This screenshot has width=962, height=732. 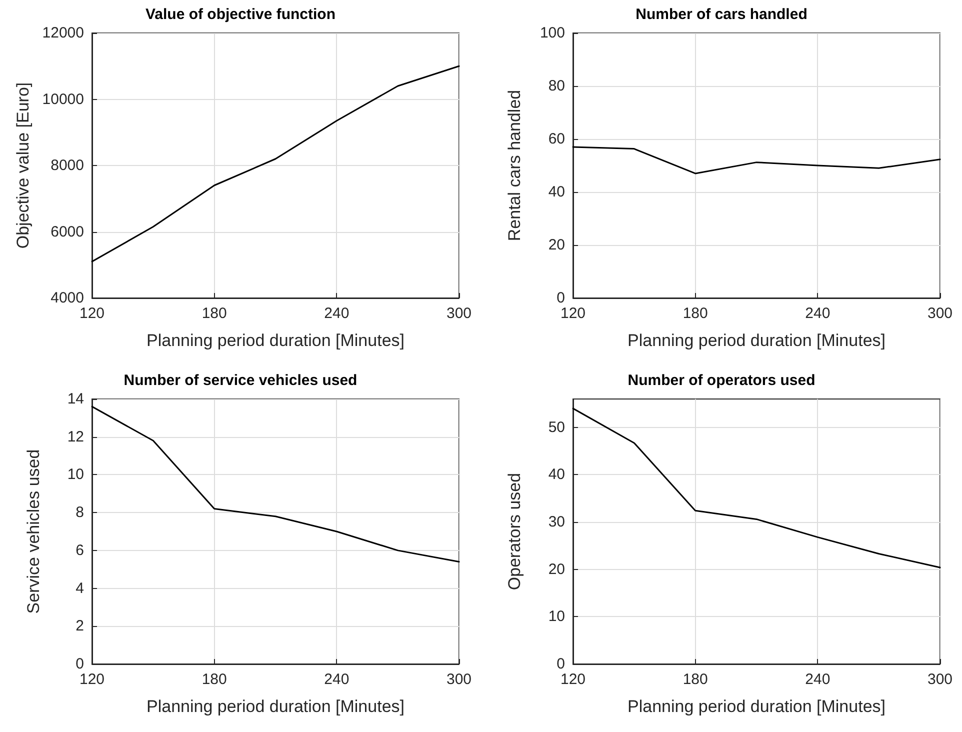 What do you see at coordinates (80, 513) in the screenshot?
I see `y-tick-label: 8` at bounding box center [80, 513].